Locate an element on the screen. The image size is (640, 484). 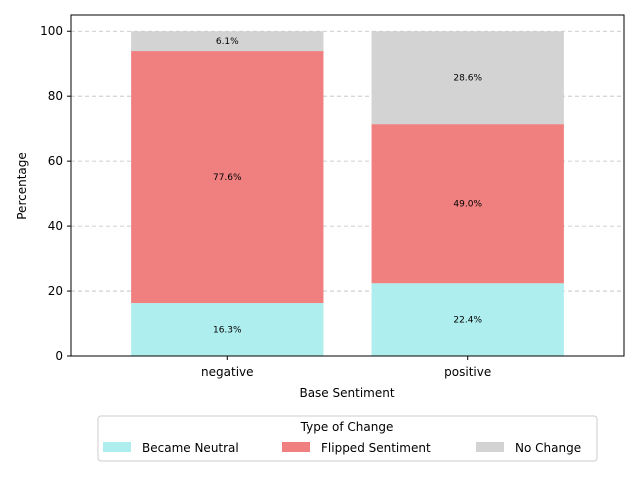
bar-positive-became-neutral is located at coordinates (467, 319).